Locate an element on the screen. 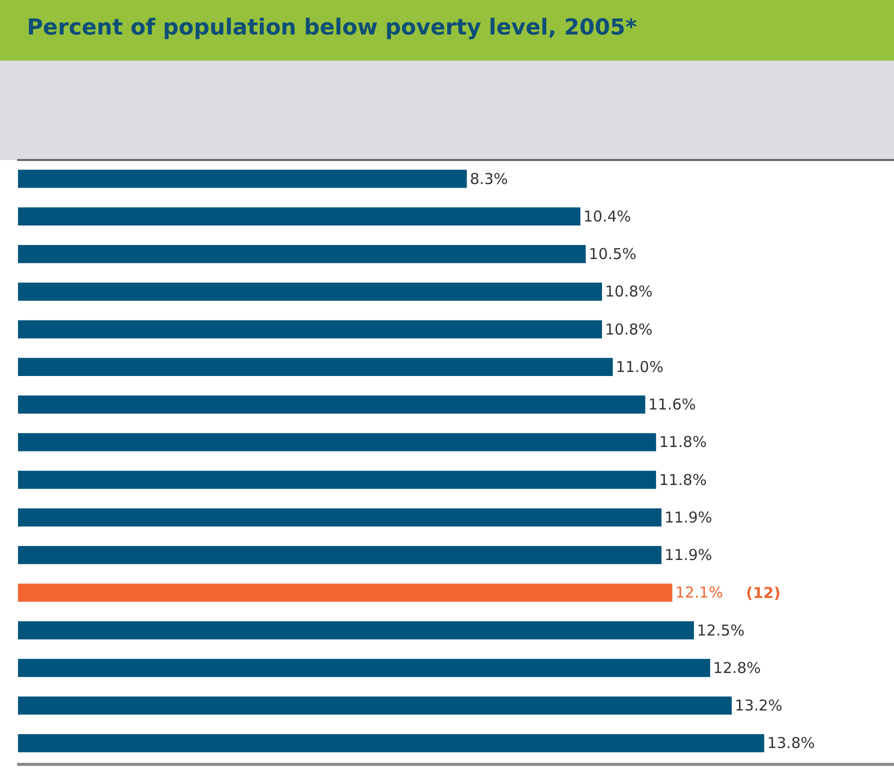  data-label: 11.0% is located at coordinates (640, 367).